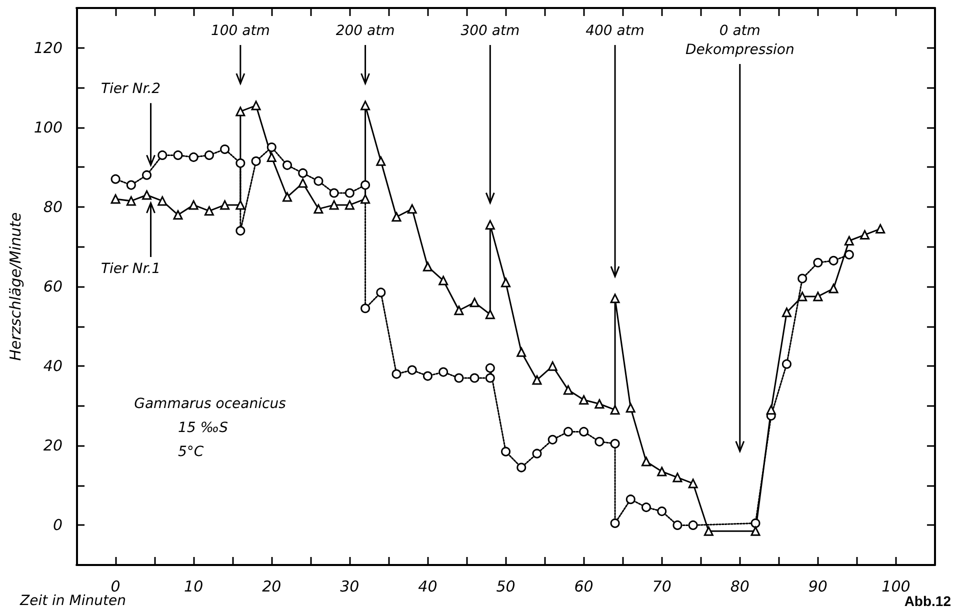 This screenshot has width=955, height=616. I want to click on ref-line-label: 300 atm, so click(490, 31).